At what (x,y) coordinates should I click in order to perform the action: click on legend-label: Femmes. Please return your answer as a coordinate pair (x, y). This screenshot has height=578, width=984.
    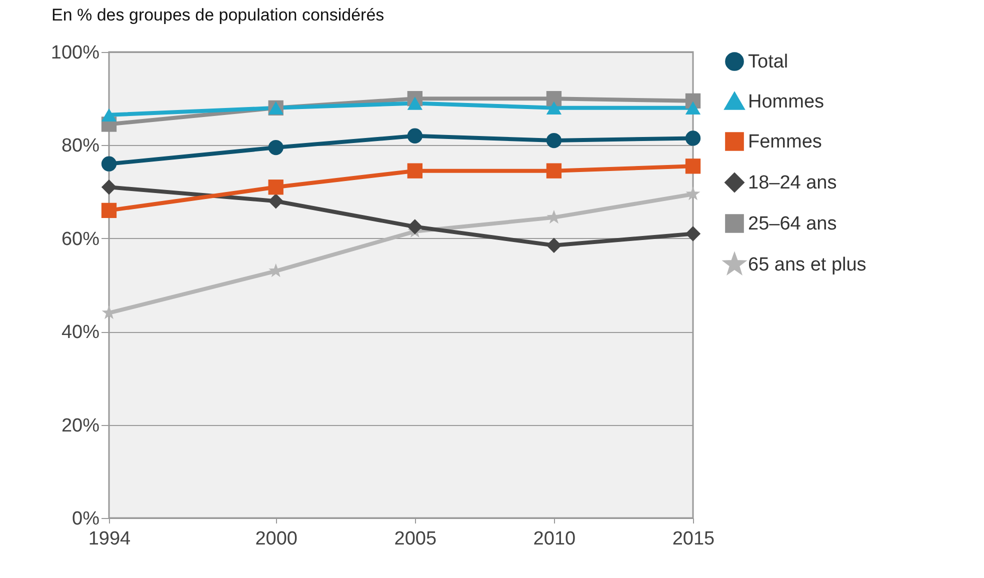
    Looking at the image, I should click on (785, 142).